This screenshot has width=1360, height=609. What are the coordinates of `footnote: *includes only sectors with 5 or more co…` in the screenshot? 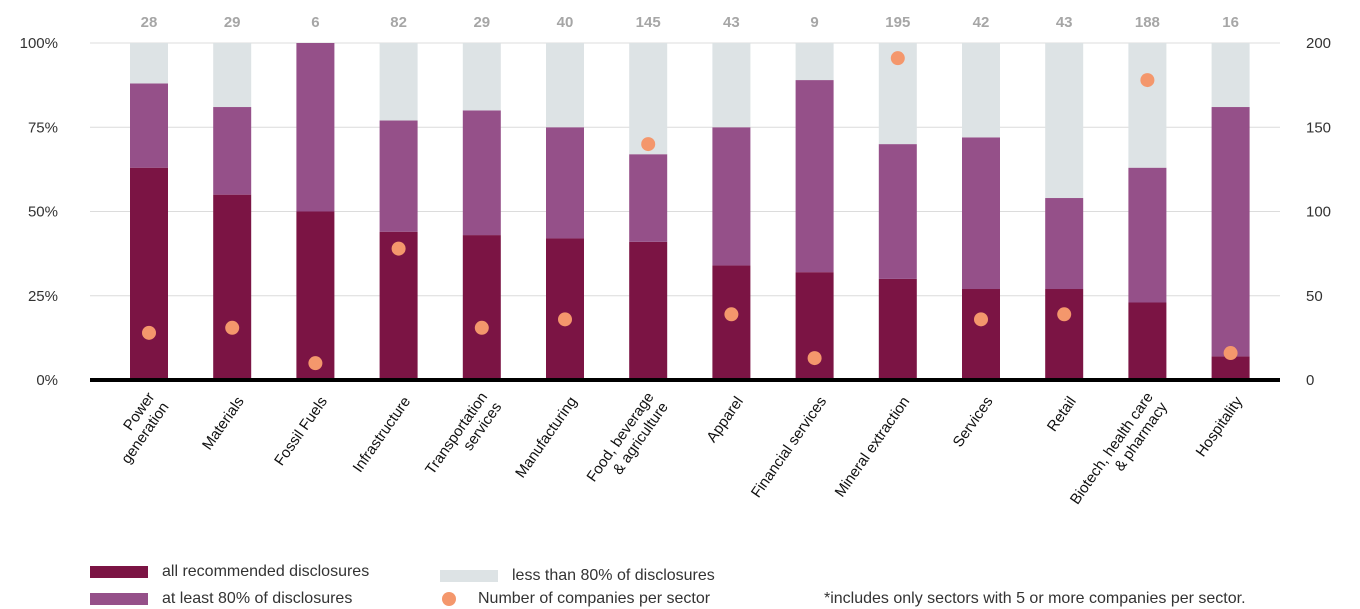 It's located at (1035, 599).